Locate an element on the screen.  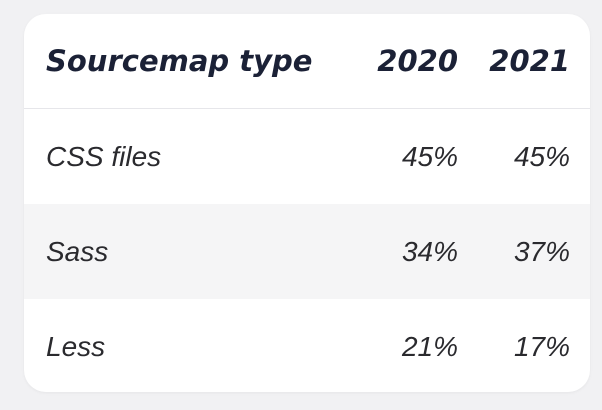
value-cell: 17% is located at coordinates (541, 346).